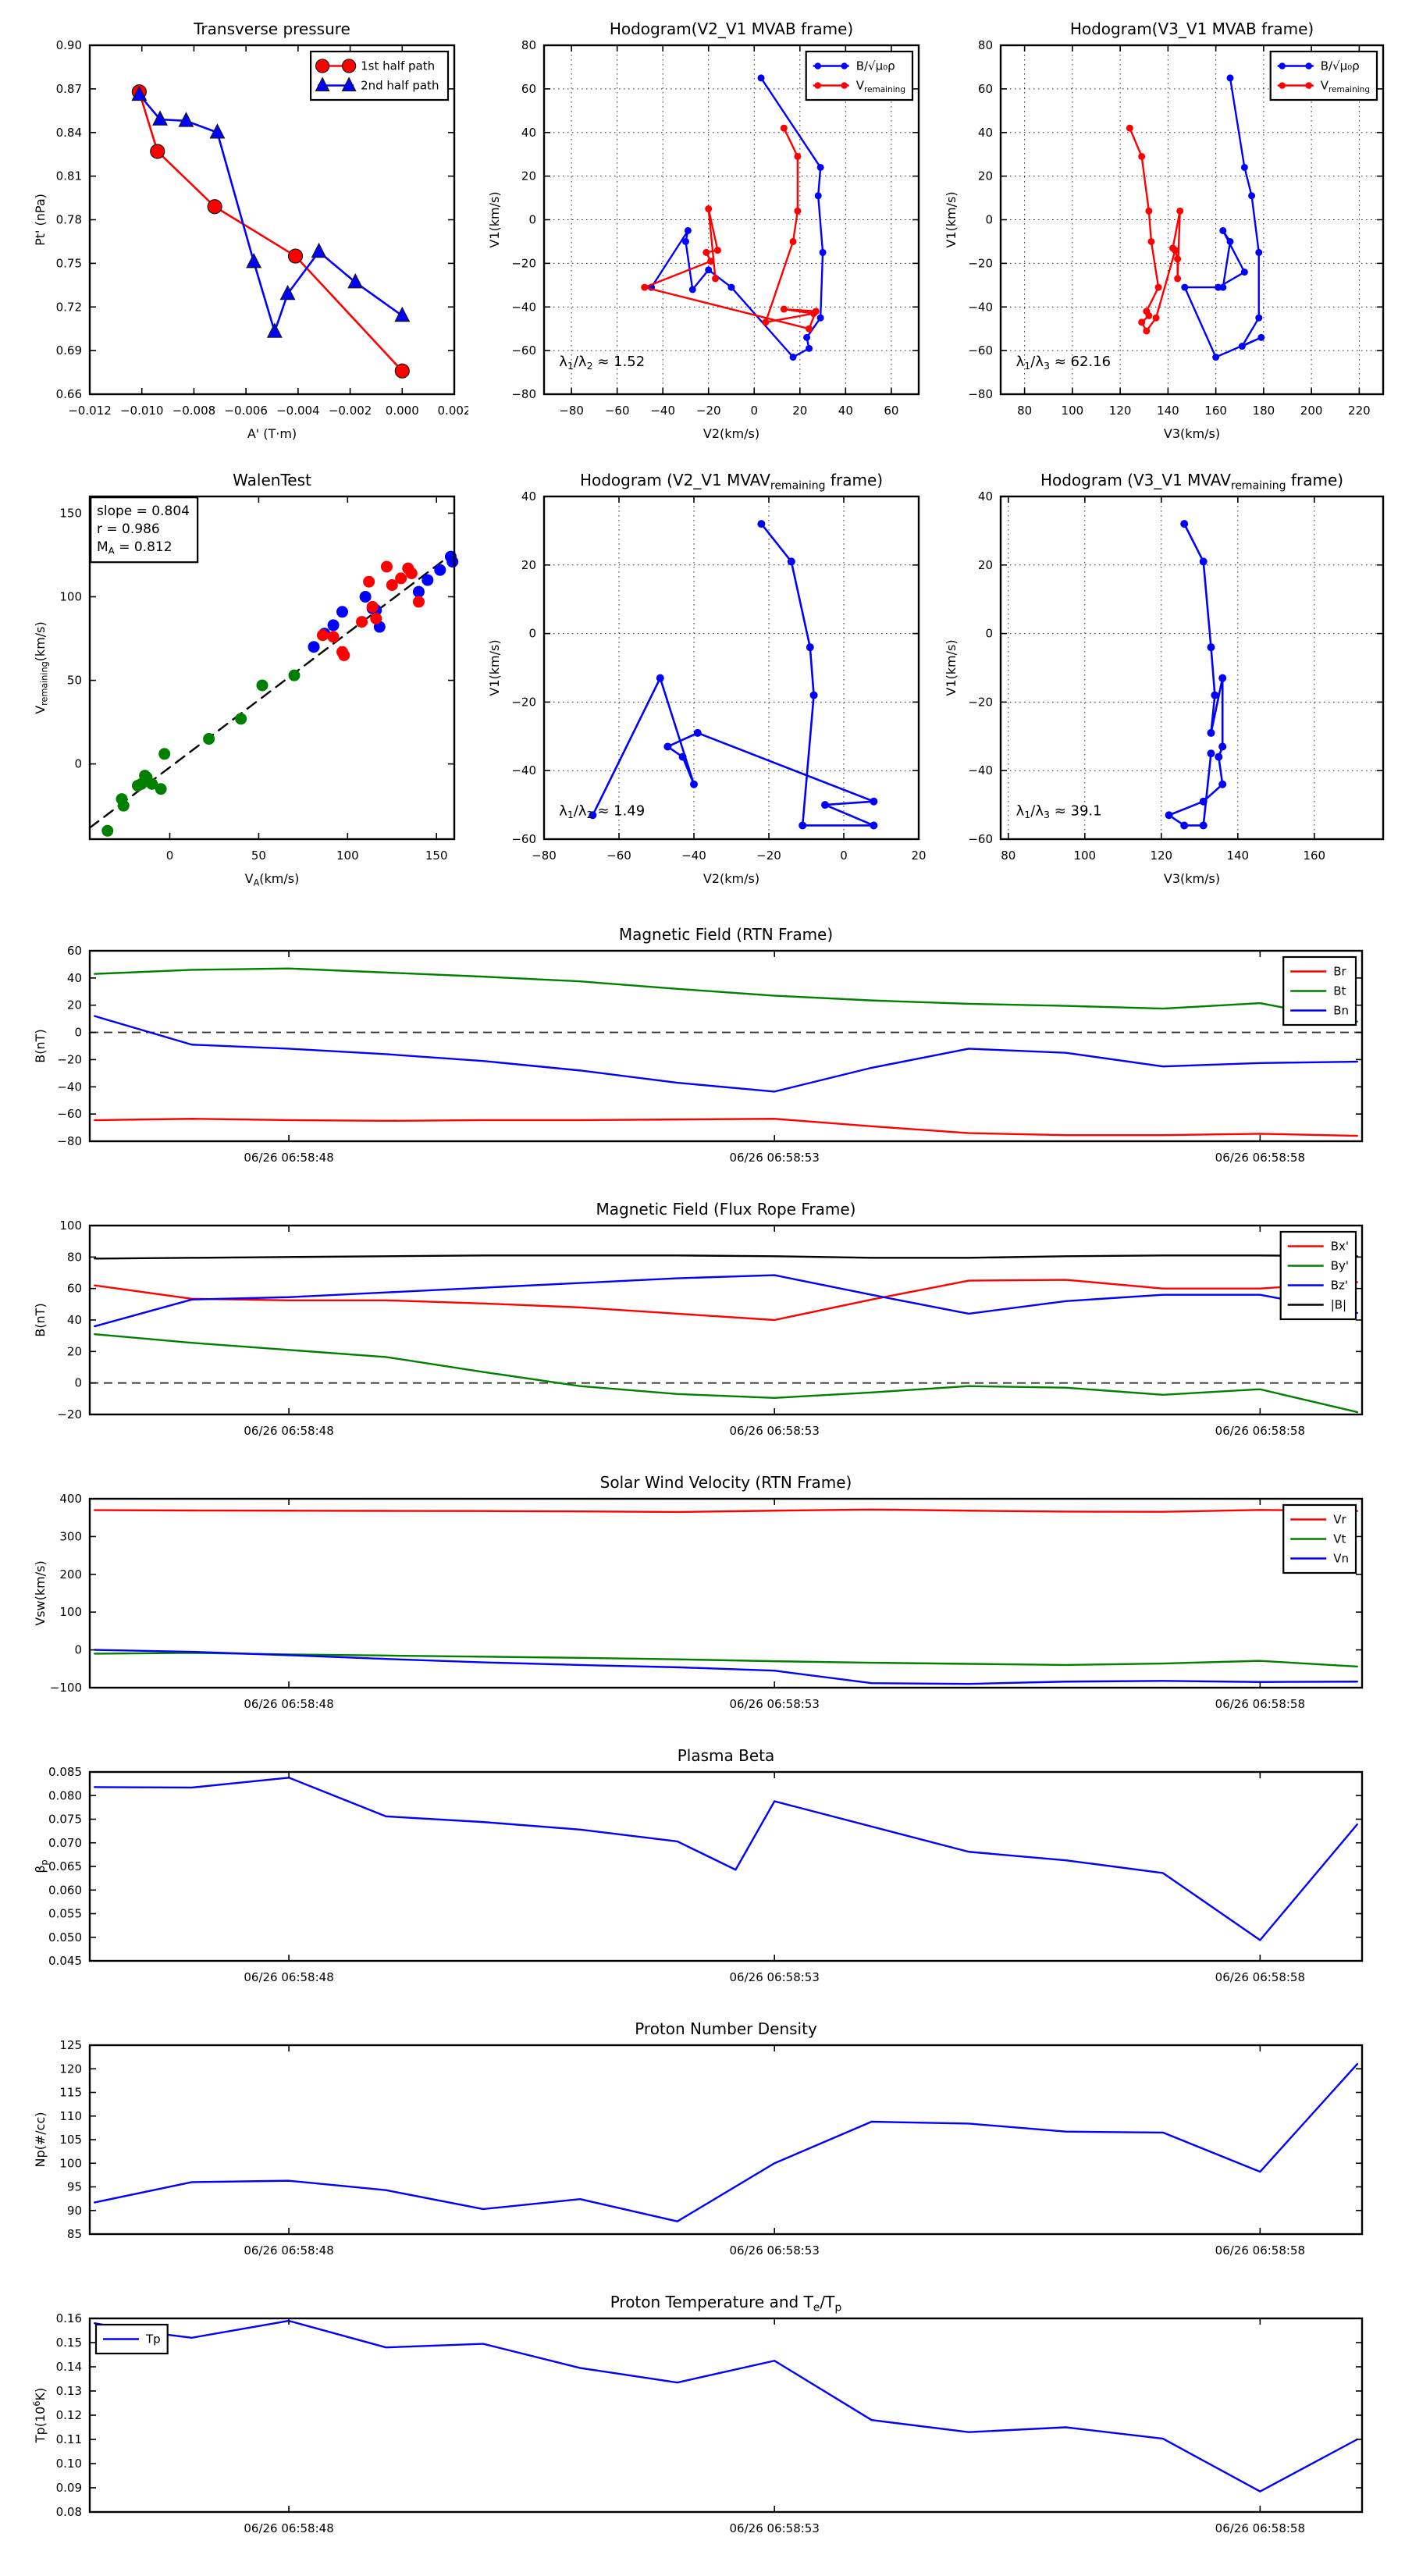 Image resolution: width=1405 pixels, height=2576 pixels. I want to click on legend-label: B/√μ₀ρ, so click(1341, 66).